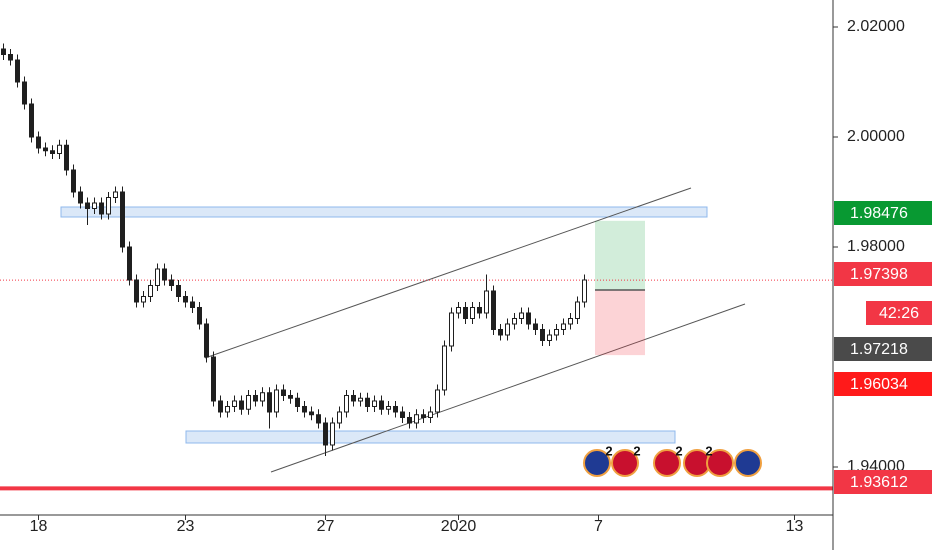 Image resolution: width=932 pixels, height=550 pixels. I want to click on y-tick-label: 2.00000, so click(876, 136).